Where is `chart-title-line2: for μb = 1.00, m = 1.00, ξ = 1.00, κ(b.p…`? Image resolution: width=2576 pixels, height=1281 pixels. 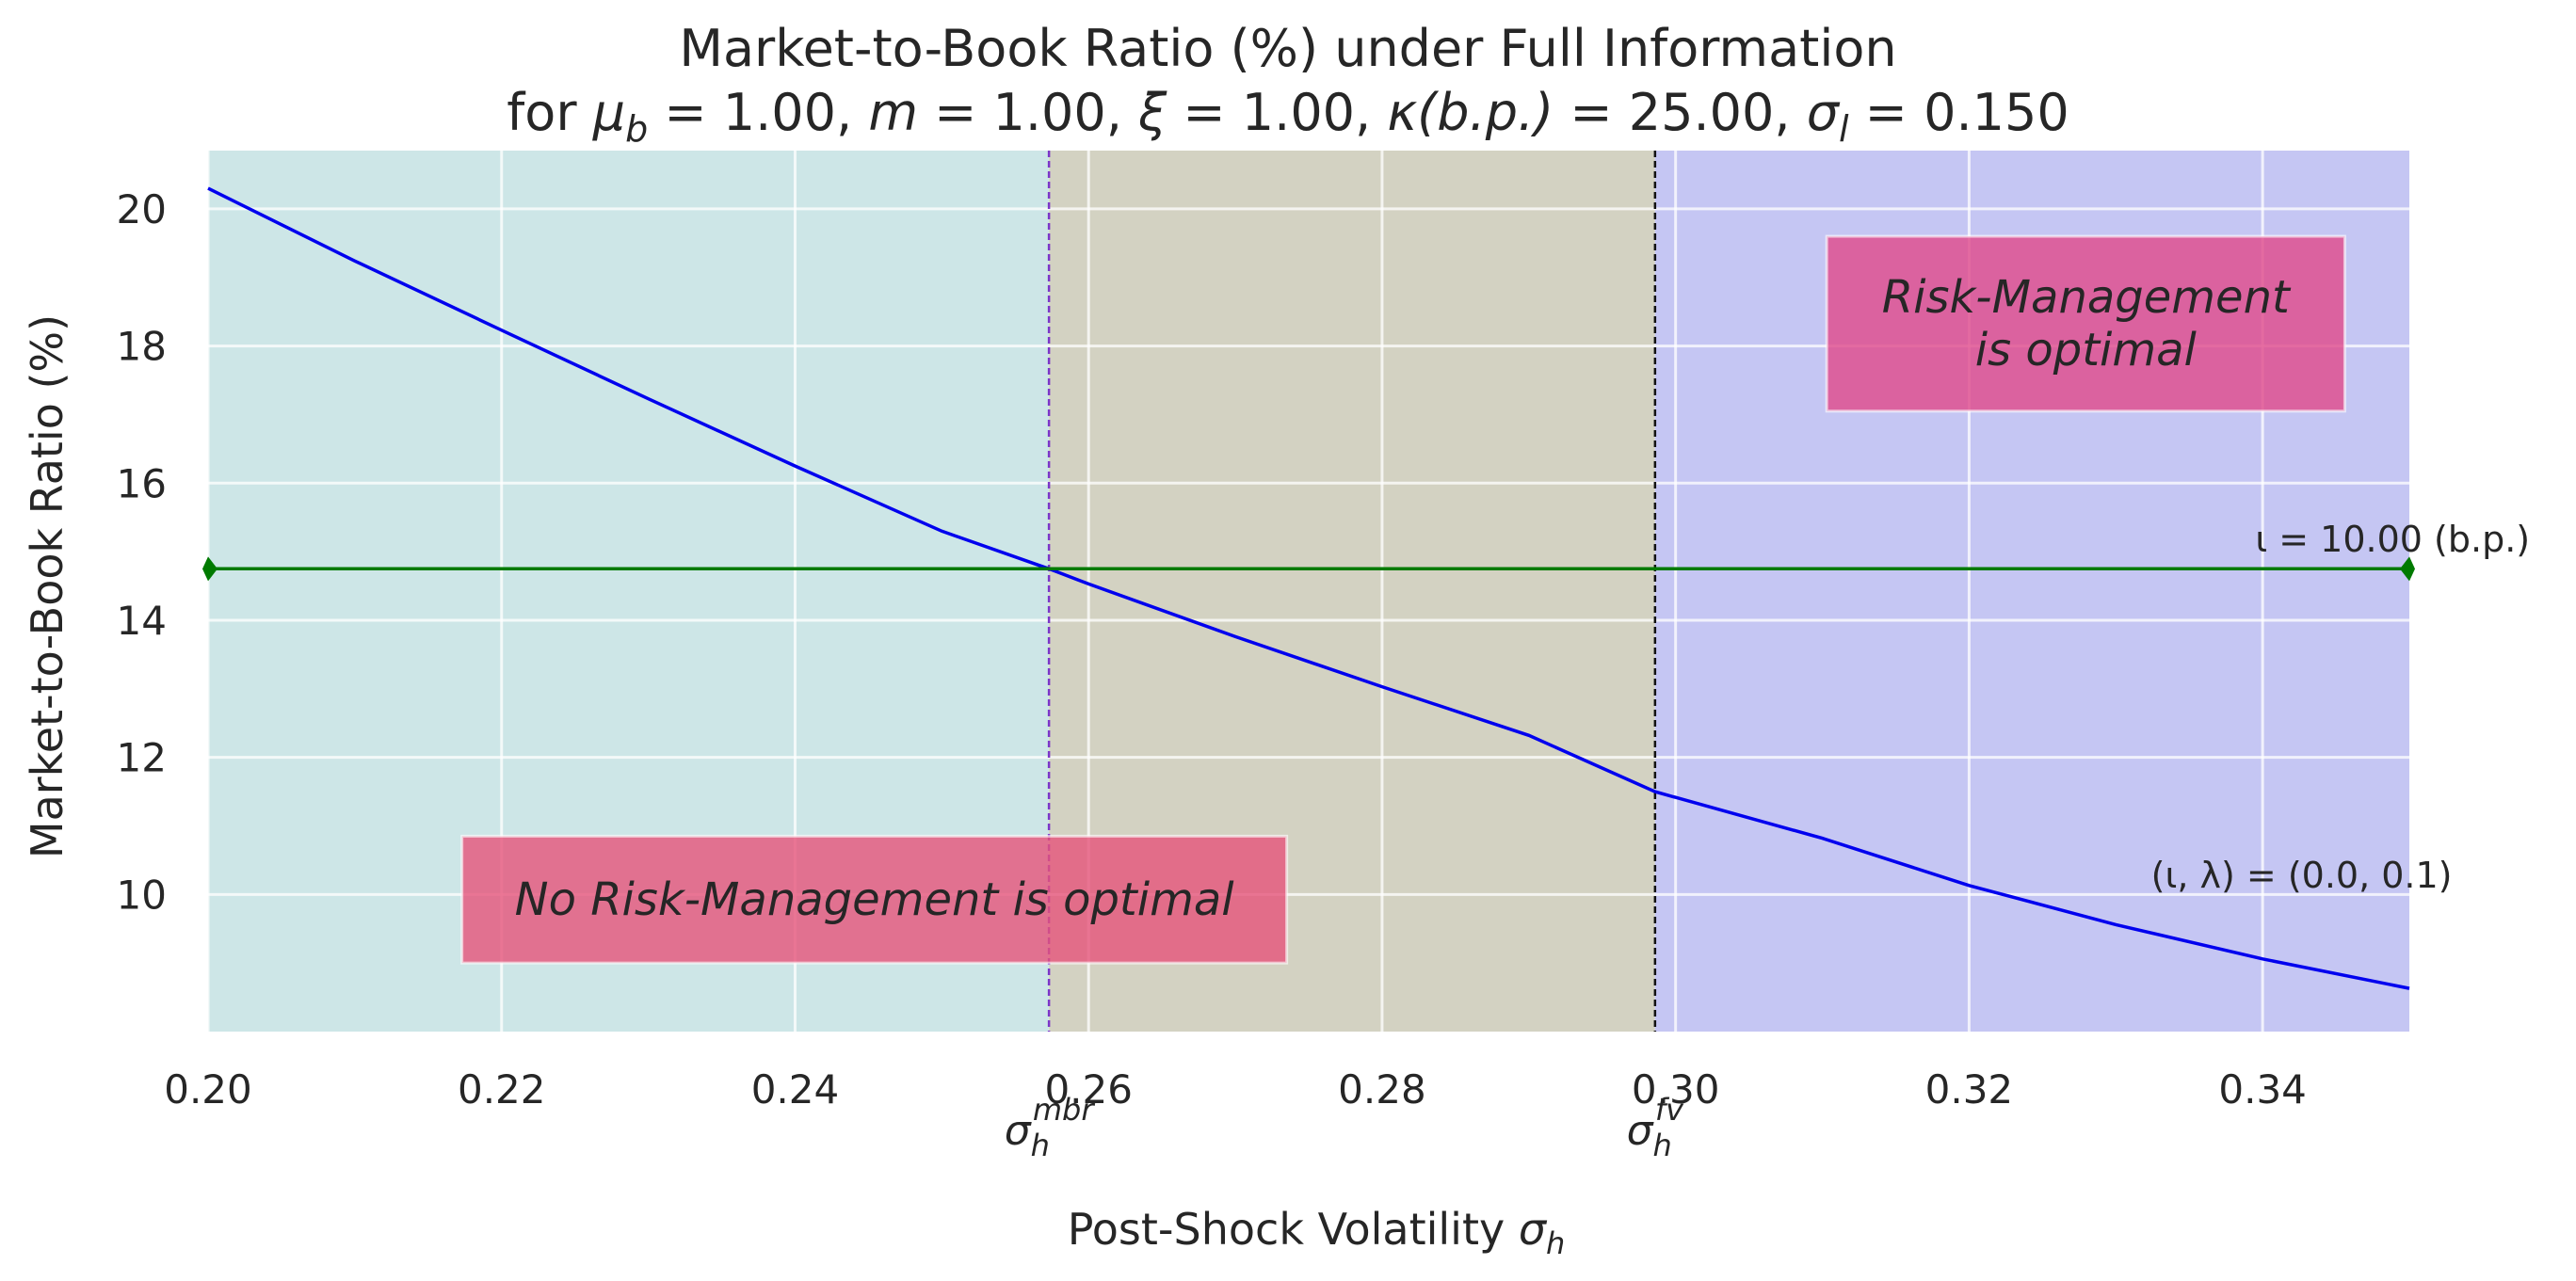
chart-title-line2: for μb = 1.00, m = 1.00, ξ = 1.00, κ(b.p… is located at coordinates (1288, 117).